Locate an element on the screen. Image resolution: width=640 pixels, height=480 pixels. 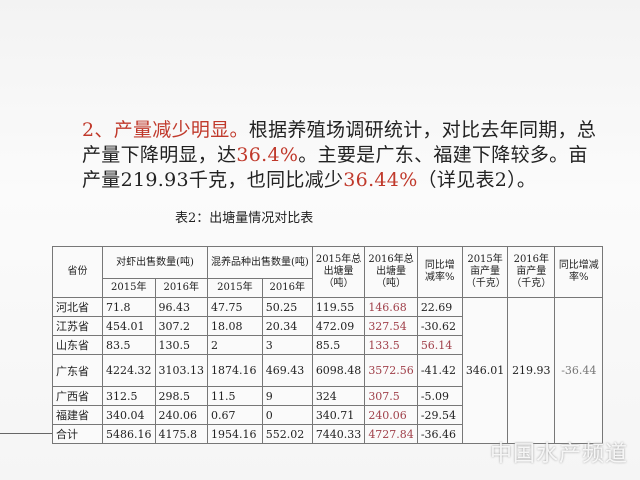
value-cell: 7440.33 is located at coordinates (338, 434).